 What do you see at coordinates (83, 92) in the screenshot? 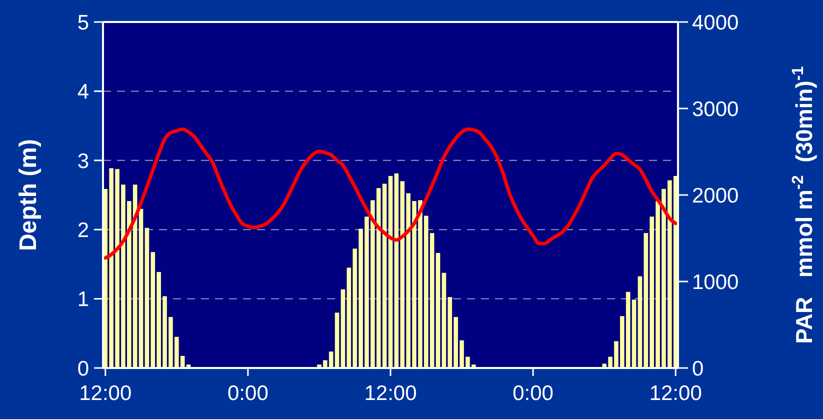
I see `y-tick-label: 4` at bounding box center [83, 92].